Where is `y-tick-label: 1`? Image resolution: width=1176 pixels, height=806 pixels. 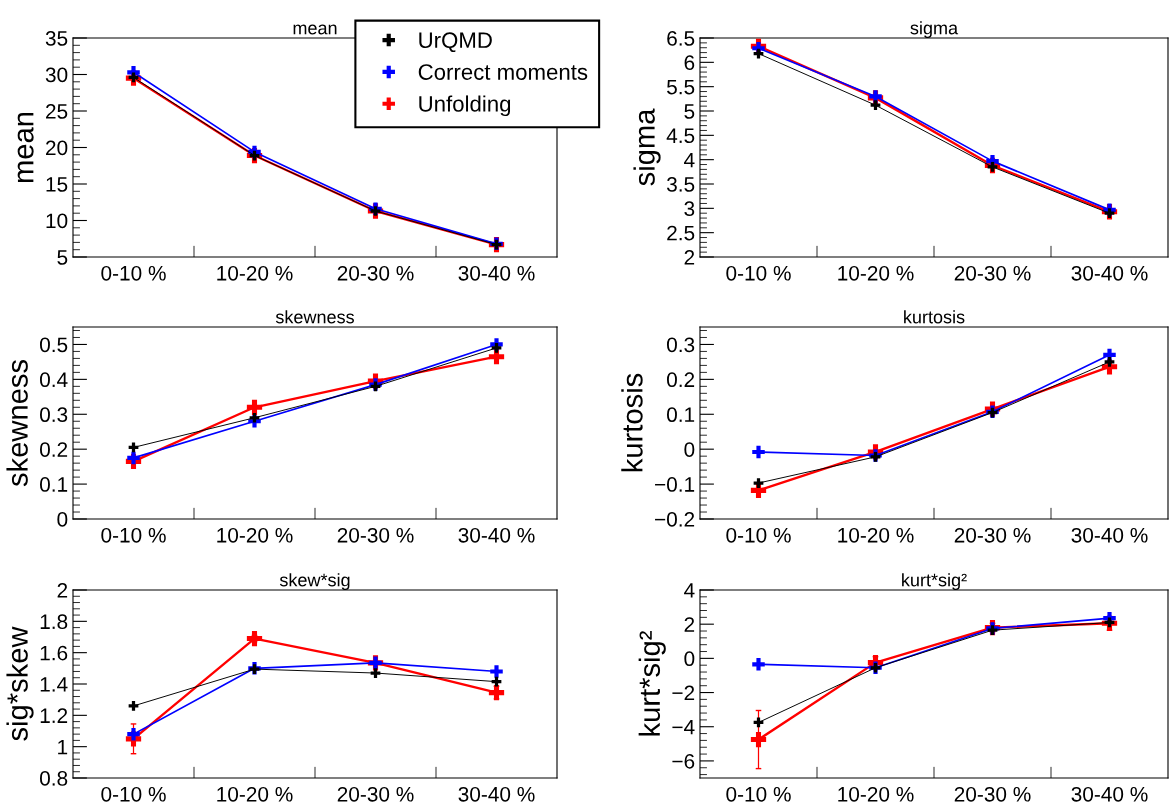 y-tick-label: 1 is located at coordinates (63, 747).